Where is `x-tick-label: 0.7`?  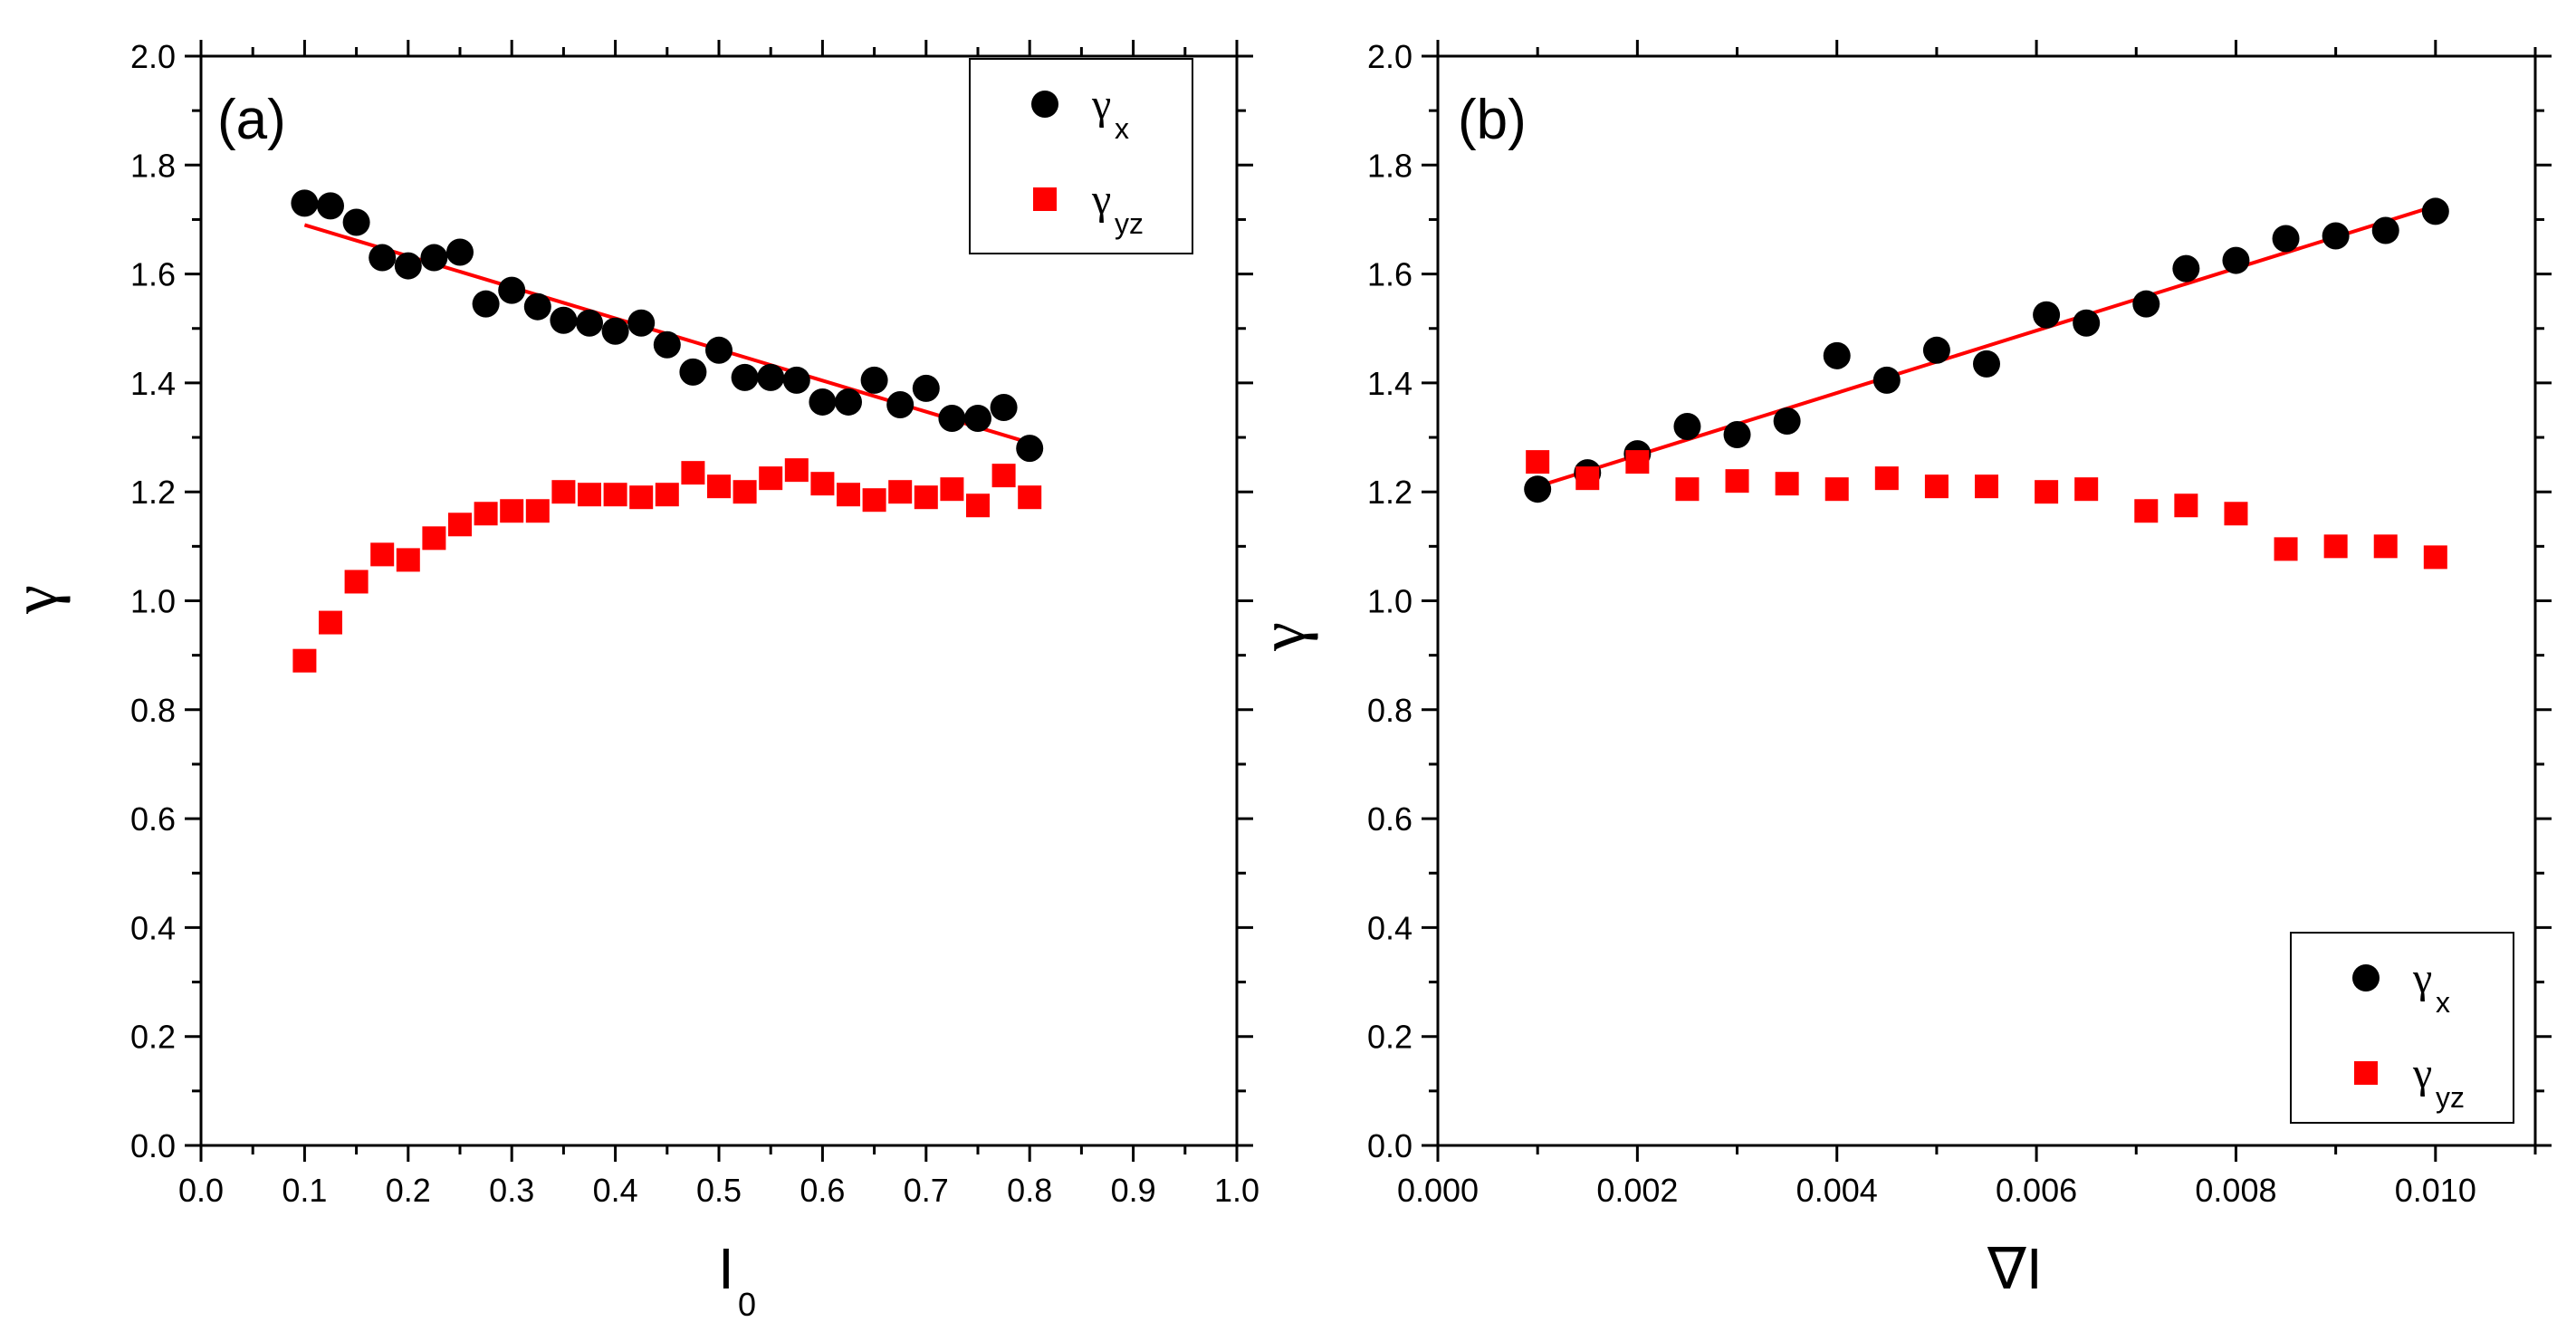 x-tick-label: 0.7 is located at coordinates (926, 1190).